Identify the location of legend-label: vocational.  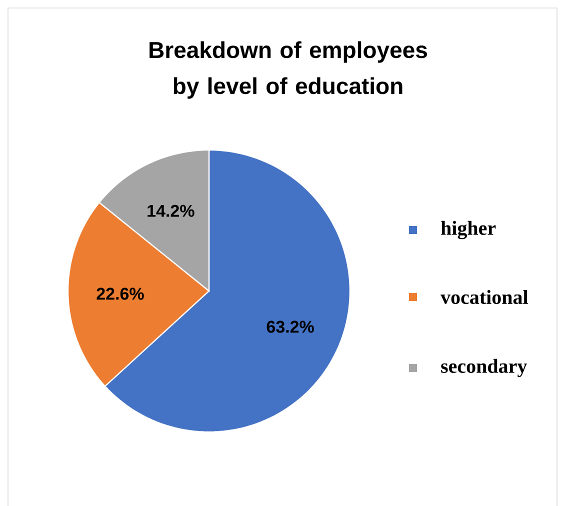
(484, 297).